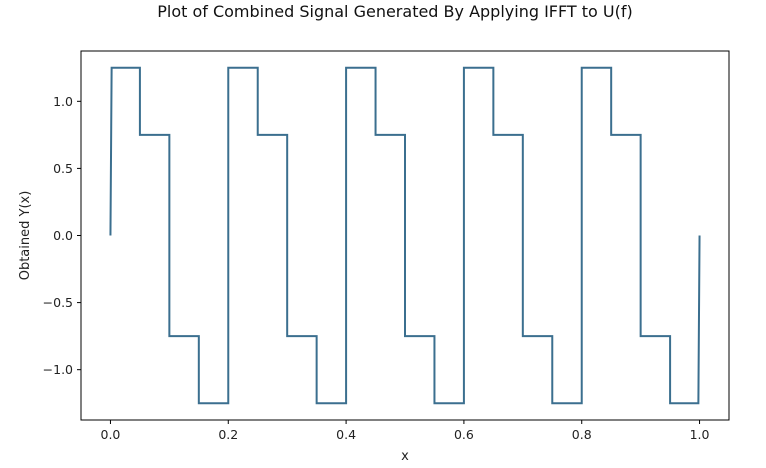  I want to click on y-tick-label: 1.0, so click(63, 101).